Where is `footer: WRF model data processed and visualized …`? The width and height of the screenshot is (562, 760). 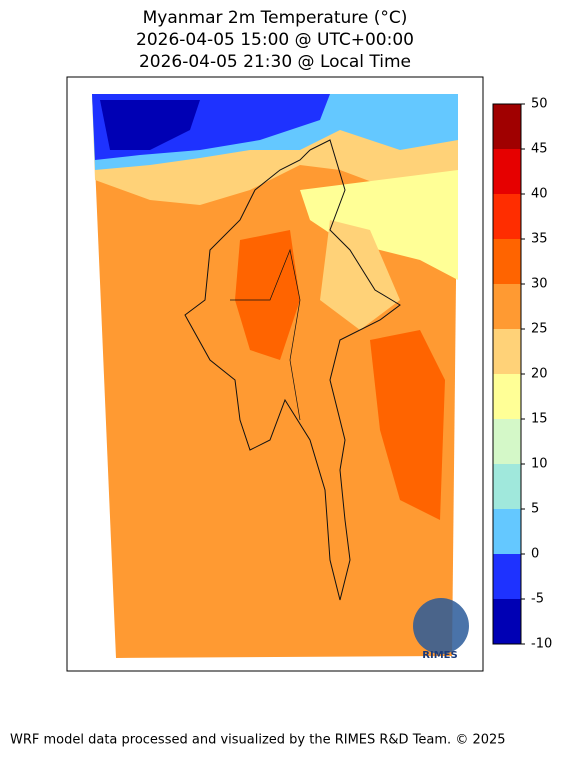 footer: WRF model data processed and visualized … is located at coordinates (258, 740).